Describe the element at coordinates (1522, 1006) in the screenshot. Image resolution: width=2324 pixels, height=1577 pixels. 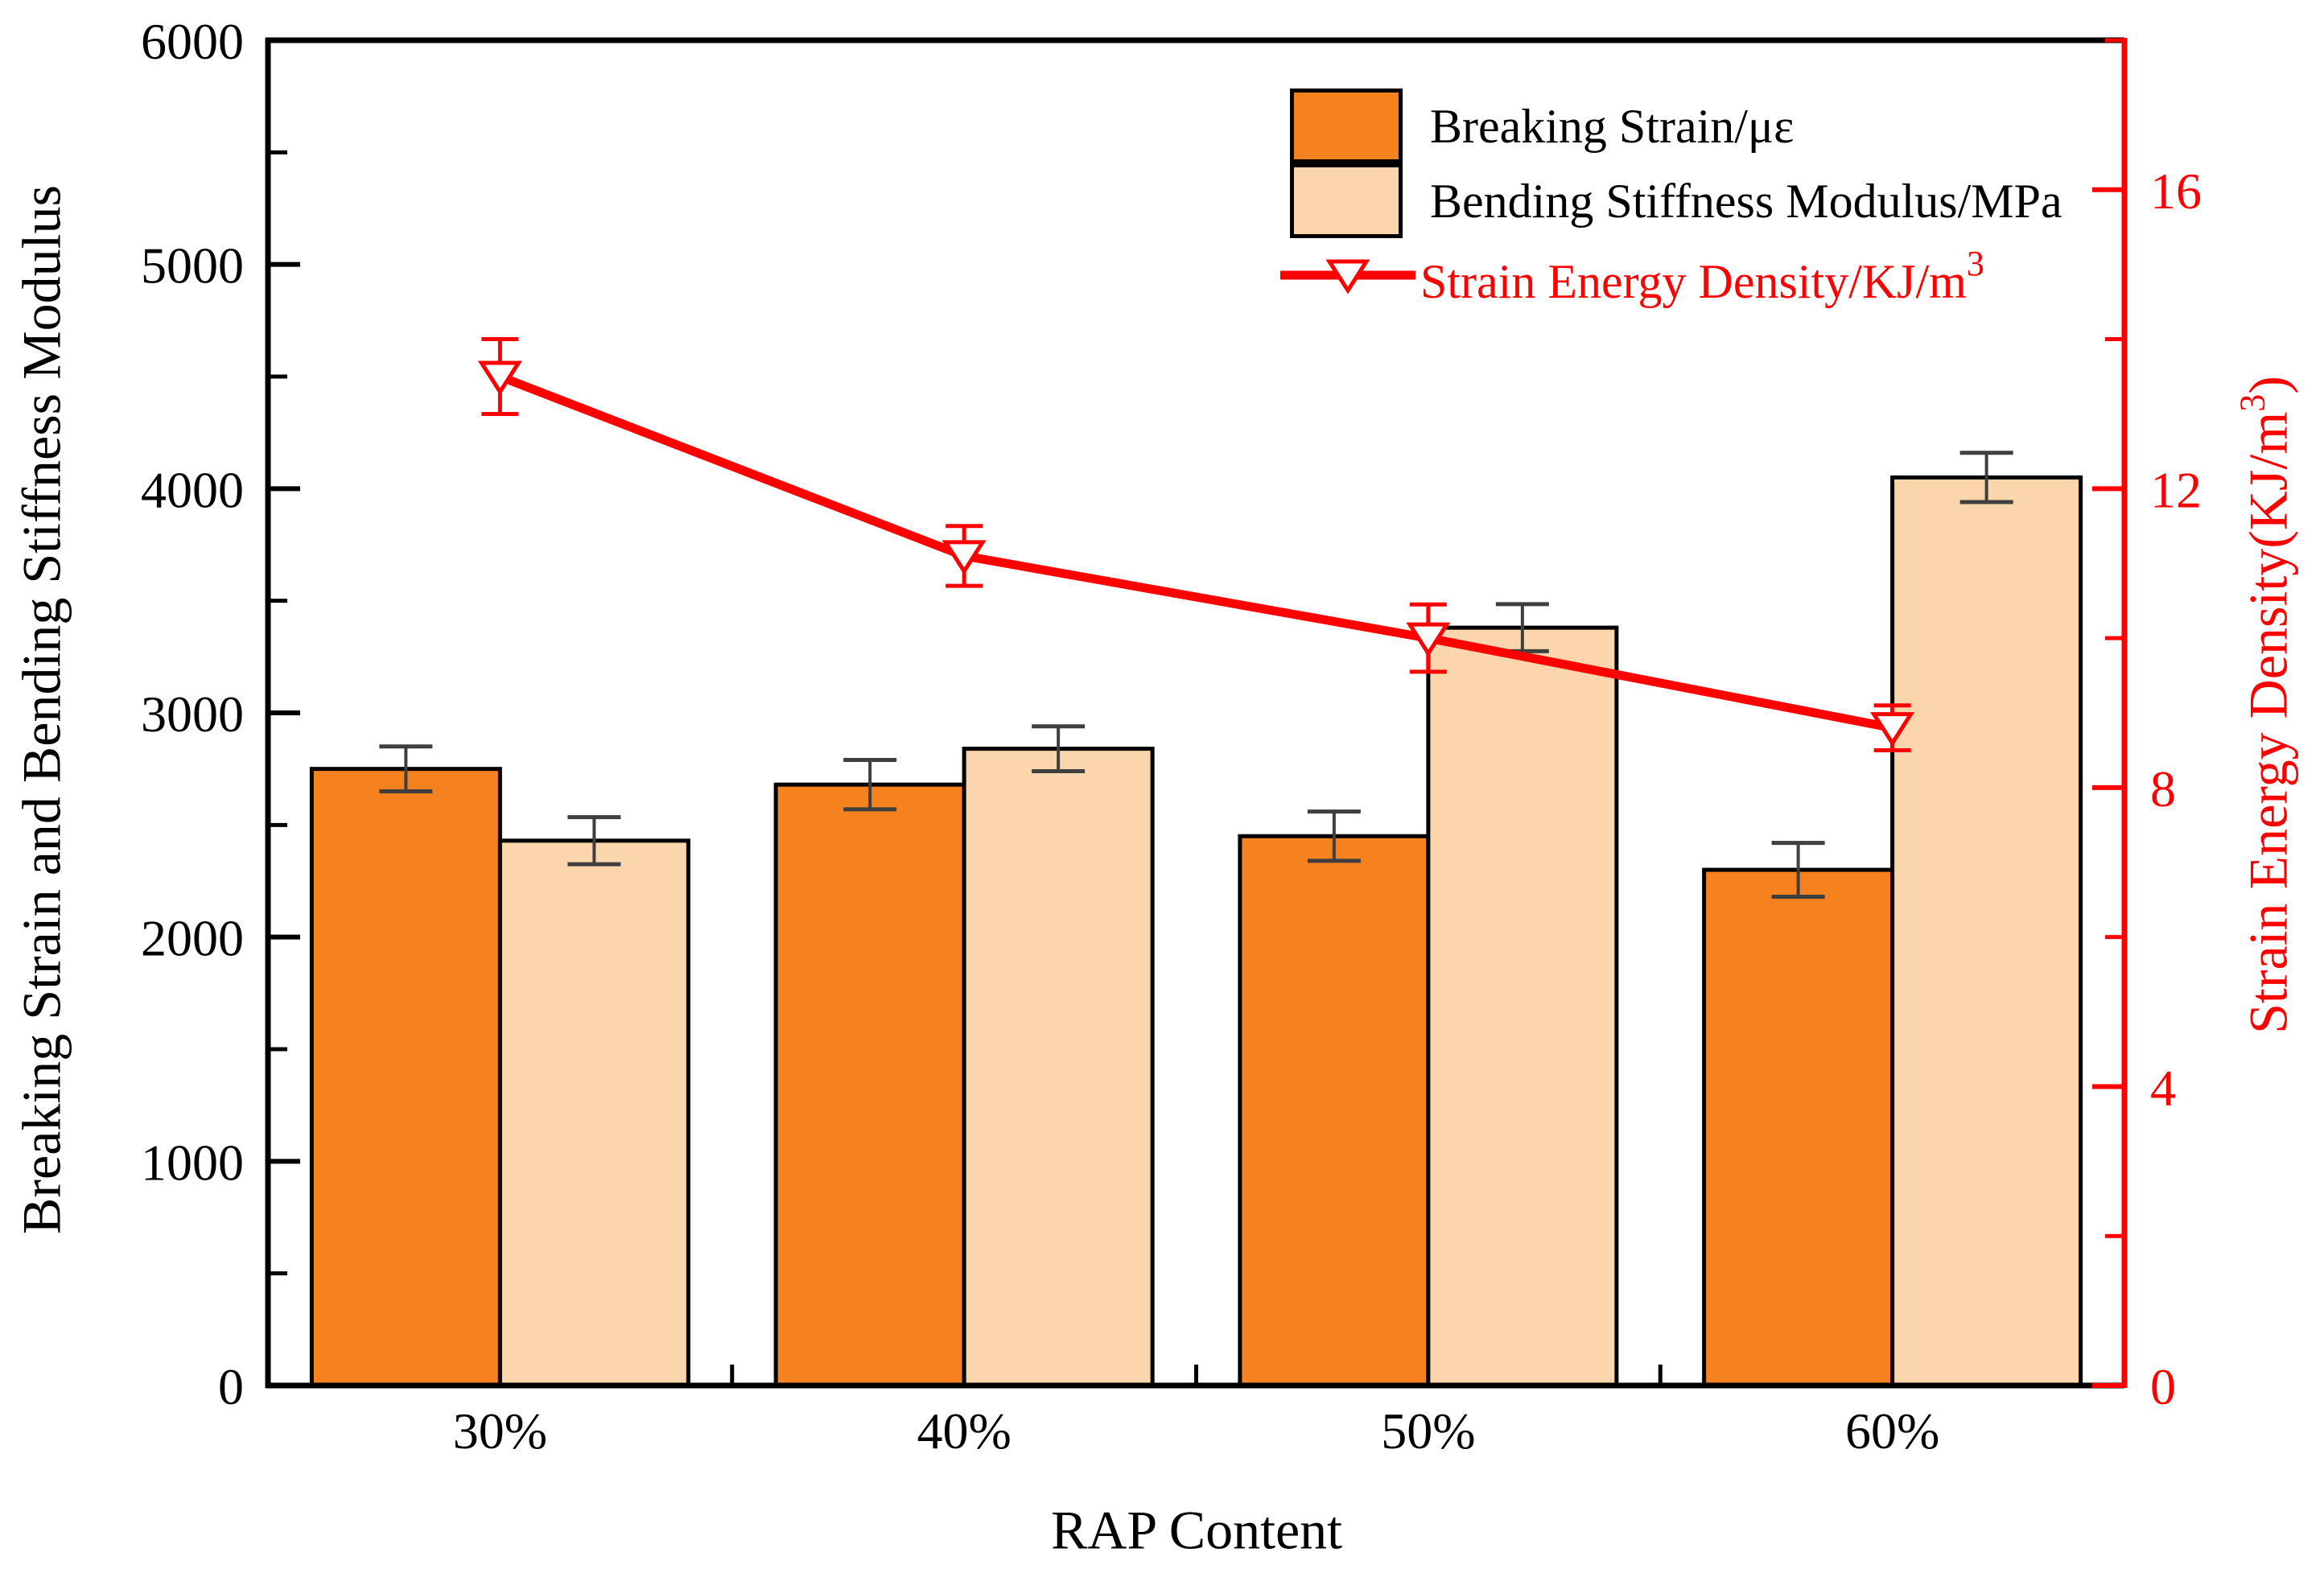
I see `bar-bending-stiffness-modulus-50%` at that location.